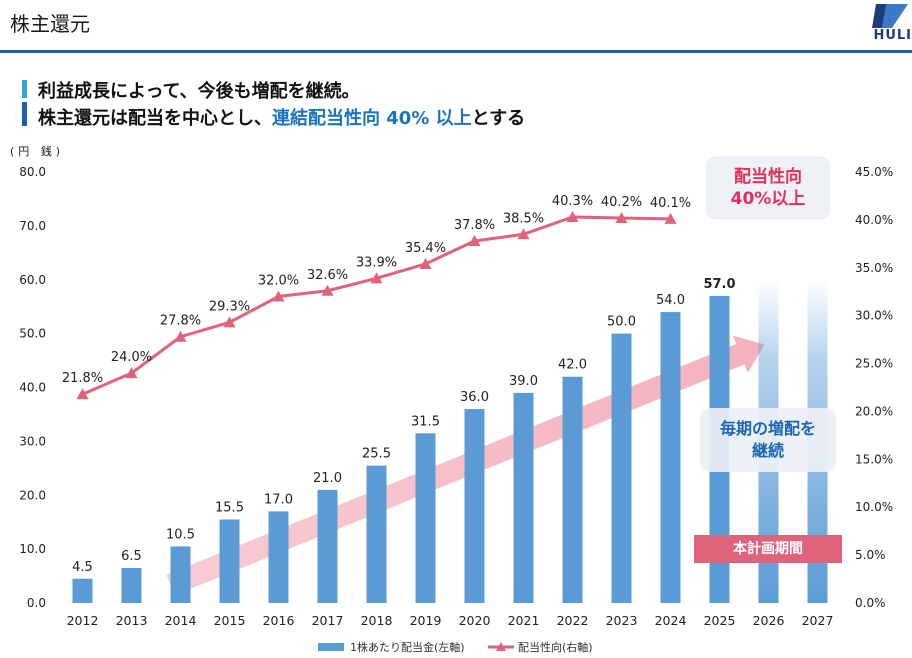 The image size is (912, 658). Describe the element at coordinates (474, 397) in the screenshot. I see `bar-label-2020: 36.0` at that location.